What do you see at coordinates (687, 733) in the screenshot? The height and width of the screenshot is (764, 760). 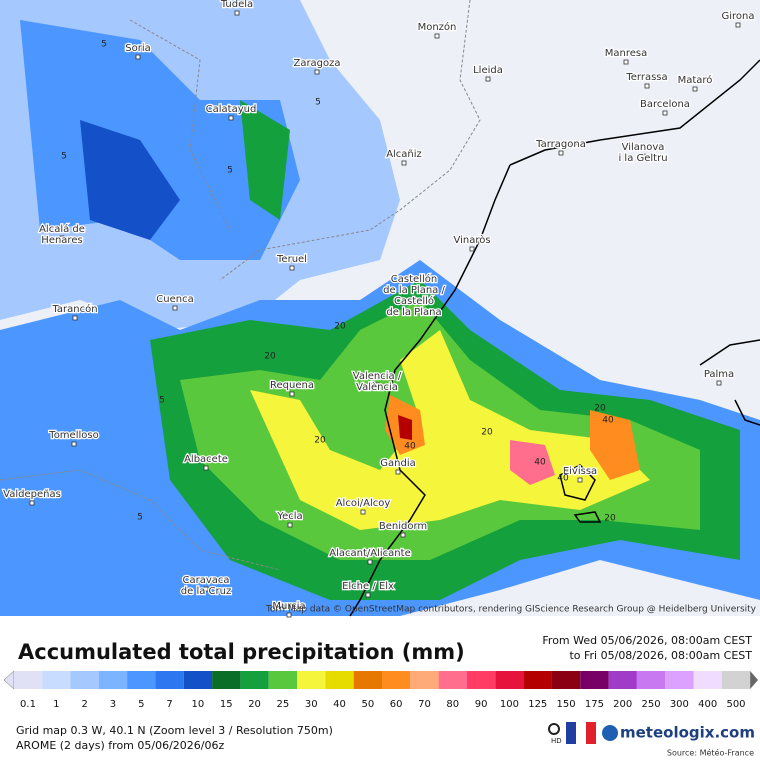 I see `brand: meteologix.com` at bounding box center [687, 733].